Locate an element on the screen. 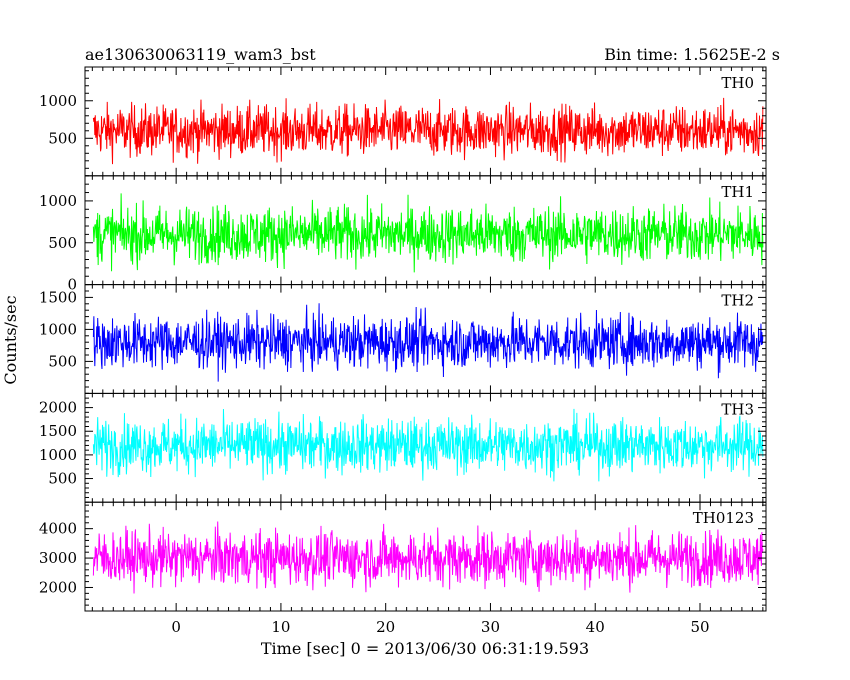  y-tick-label: 4000 is located at coordinates (58, 529).